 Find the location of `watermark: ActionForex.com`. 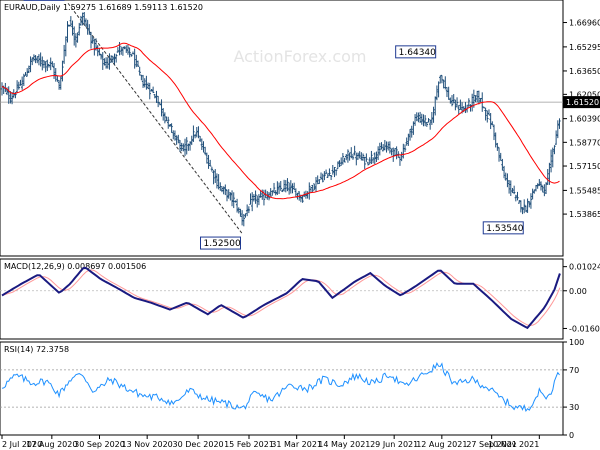

watermark: ActionForex.com is located at coordinates (299, 56).